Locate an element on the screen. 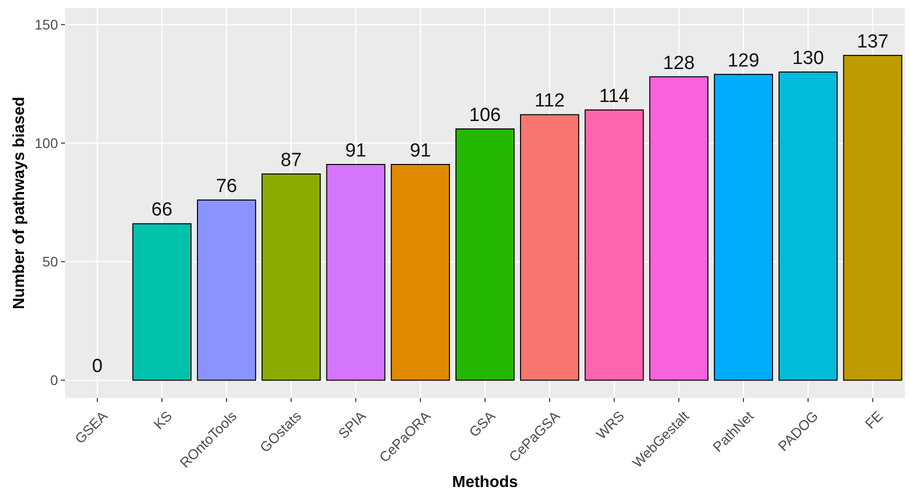  data-label: 129 is located at coordinates (744, 61).